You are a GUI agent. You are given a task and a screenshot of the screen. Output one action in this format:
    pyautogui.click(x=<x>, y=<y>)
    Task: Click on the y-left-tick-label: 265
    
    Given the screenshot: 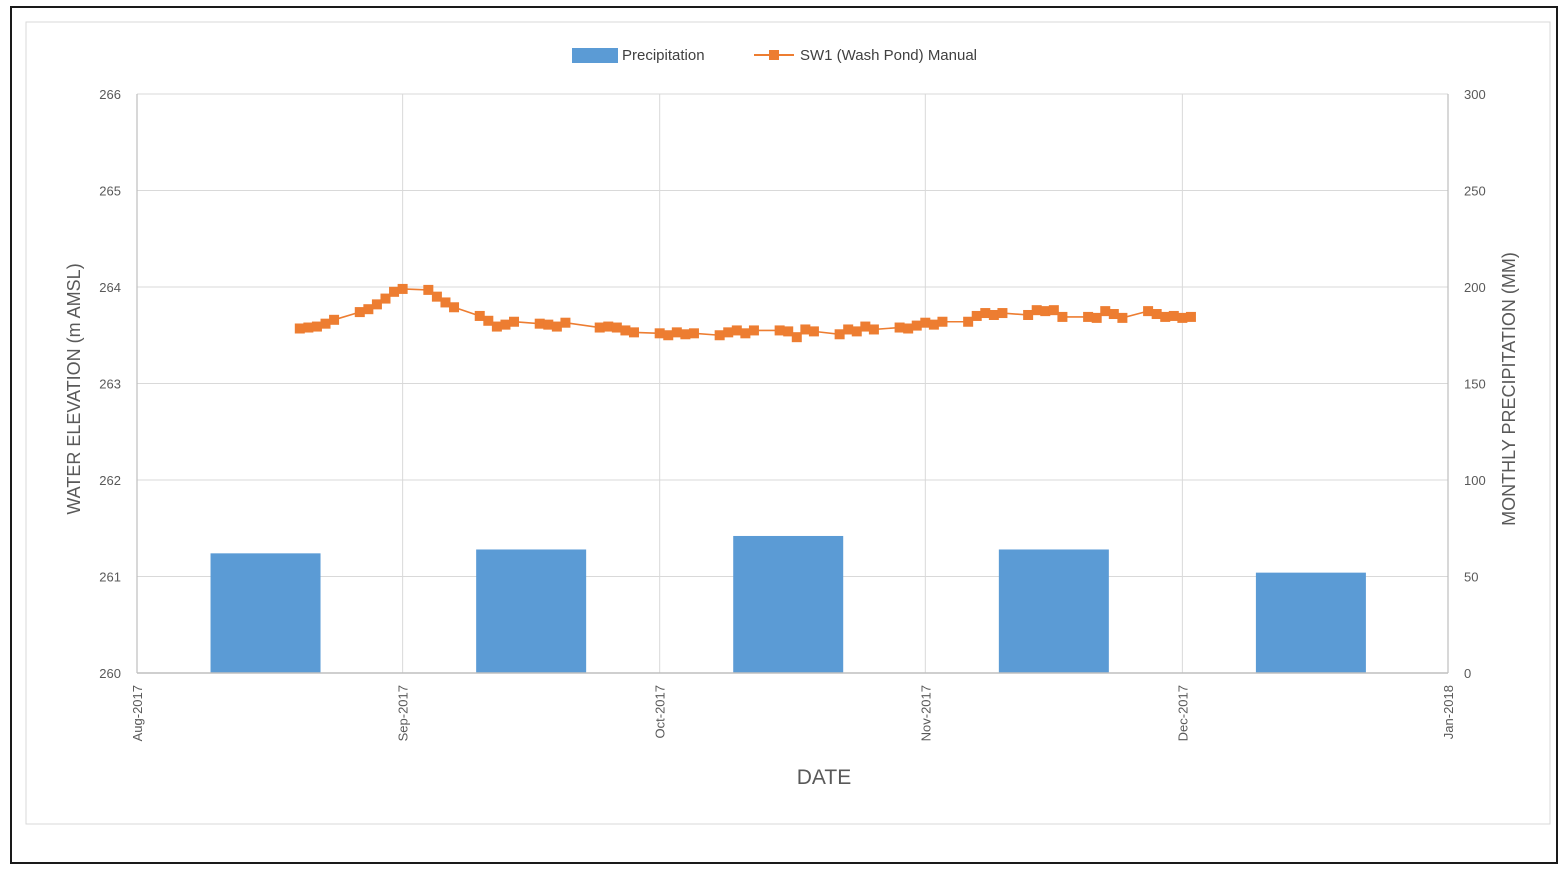 What is the action you would take?
    pyautogui.click(x=110, y=191)
    